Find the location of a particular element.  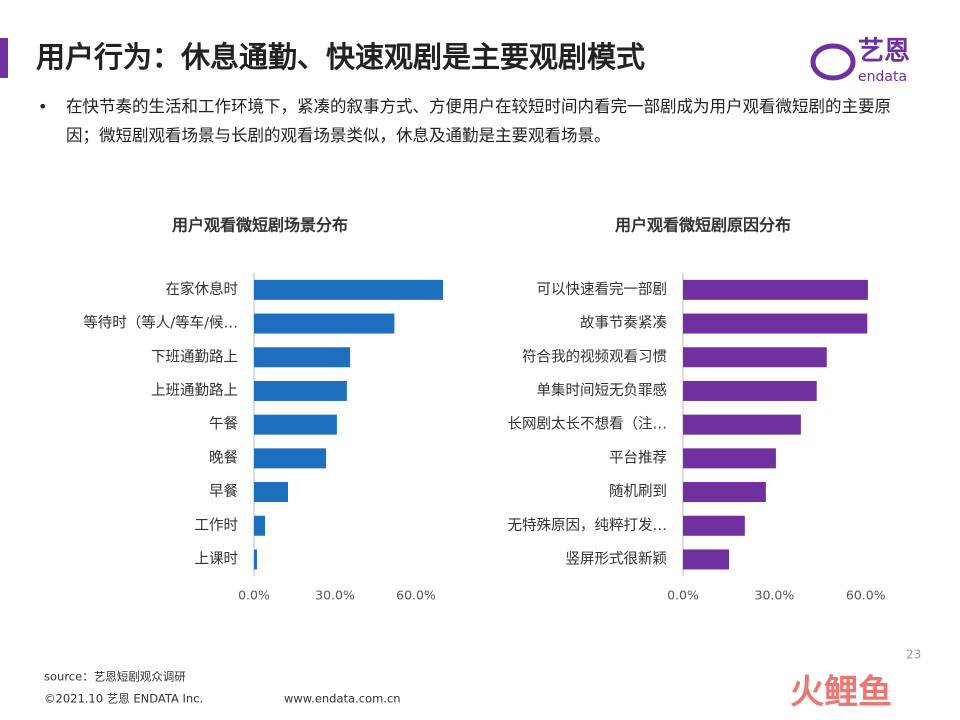

source: source：艺恩短剧观众调研 is located at coordinates (115, 677).